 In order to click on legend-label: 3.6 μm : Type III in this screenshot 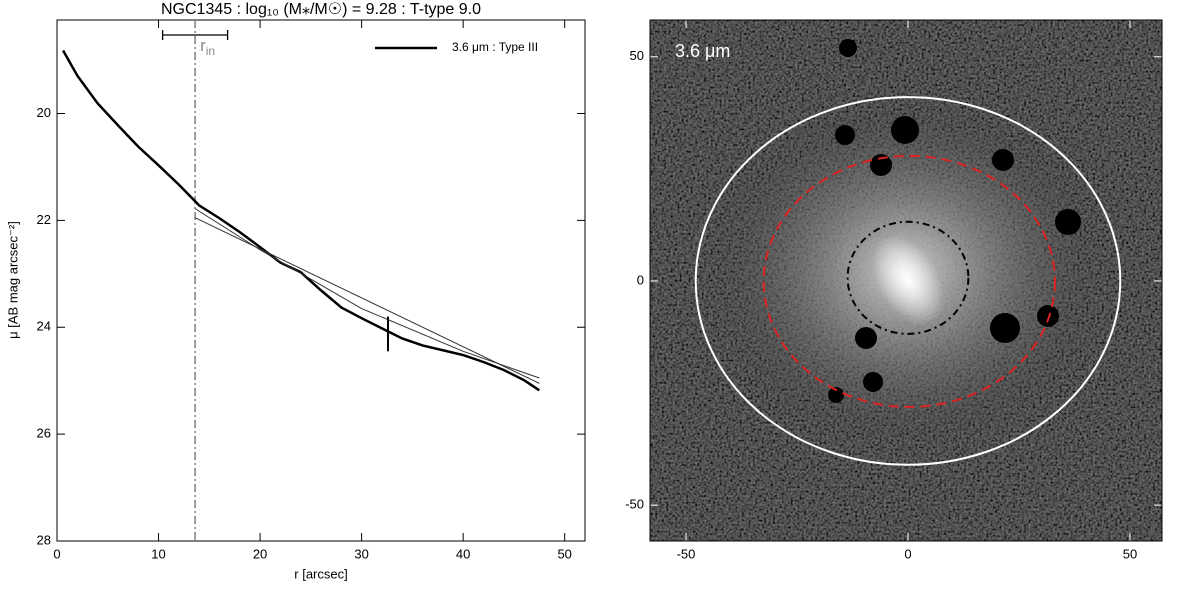, I will do `click(495, 47)`.